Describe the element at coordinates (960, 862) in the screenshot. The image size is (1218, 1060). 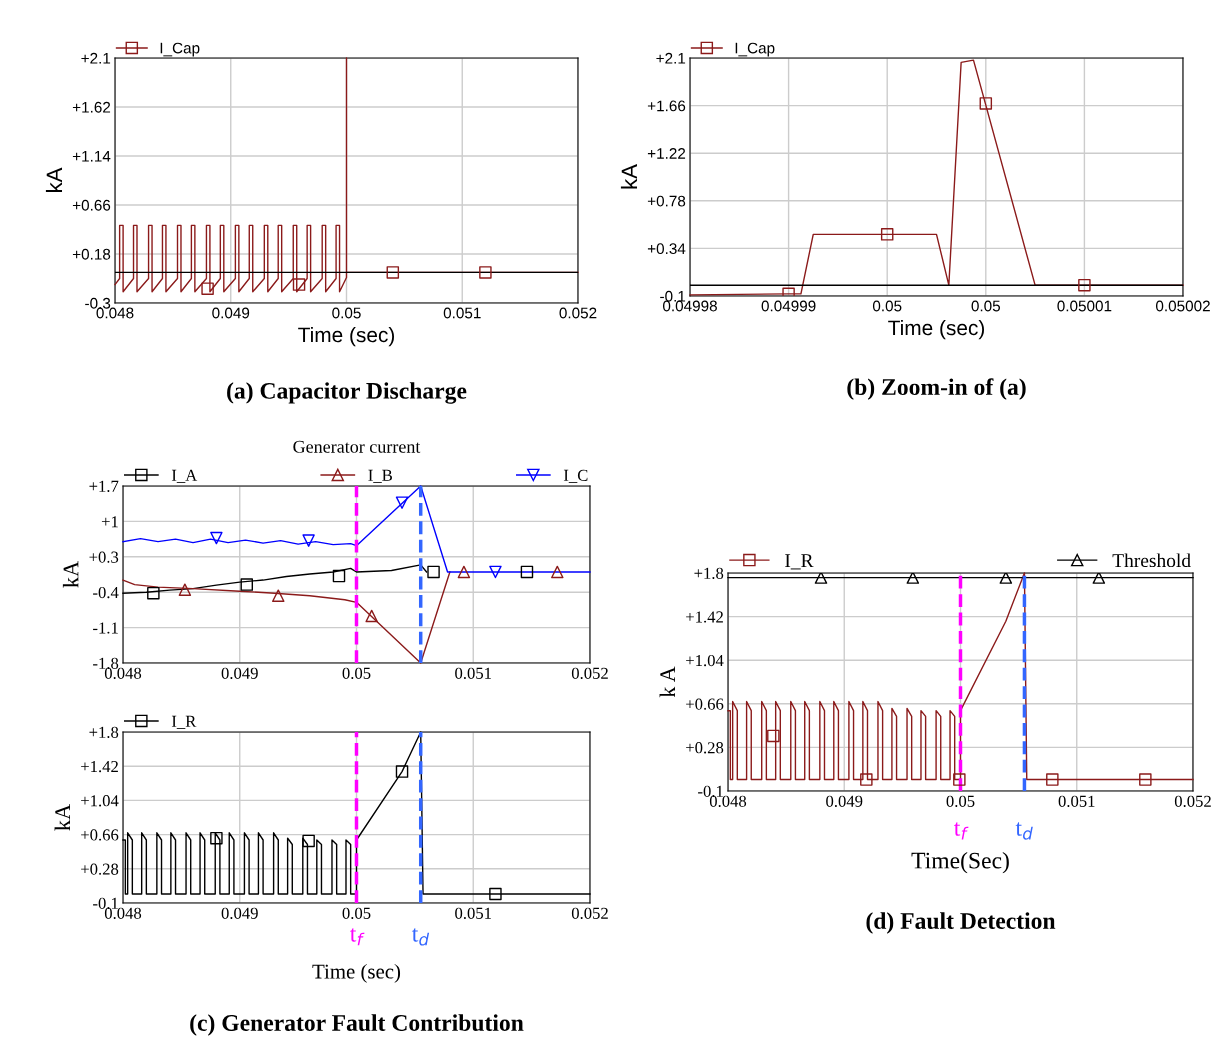
I see `x-axis-title: Time(Sec)` at that location.